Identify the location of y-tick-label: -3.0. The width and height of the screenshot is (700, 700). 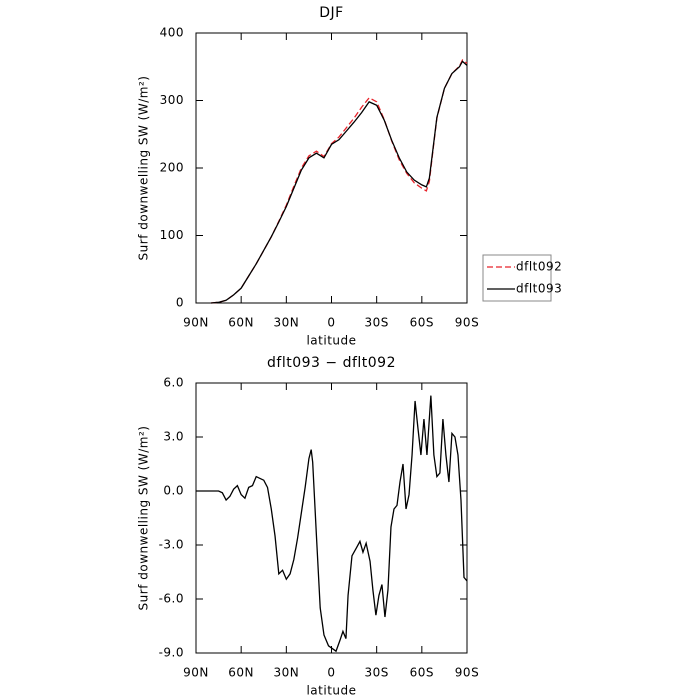
(171, 545).